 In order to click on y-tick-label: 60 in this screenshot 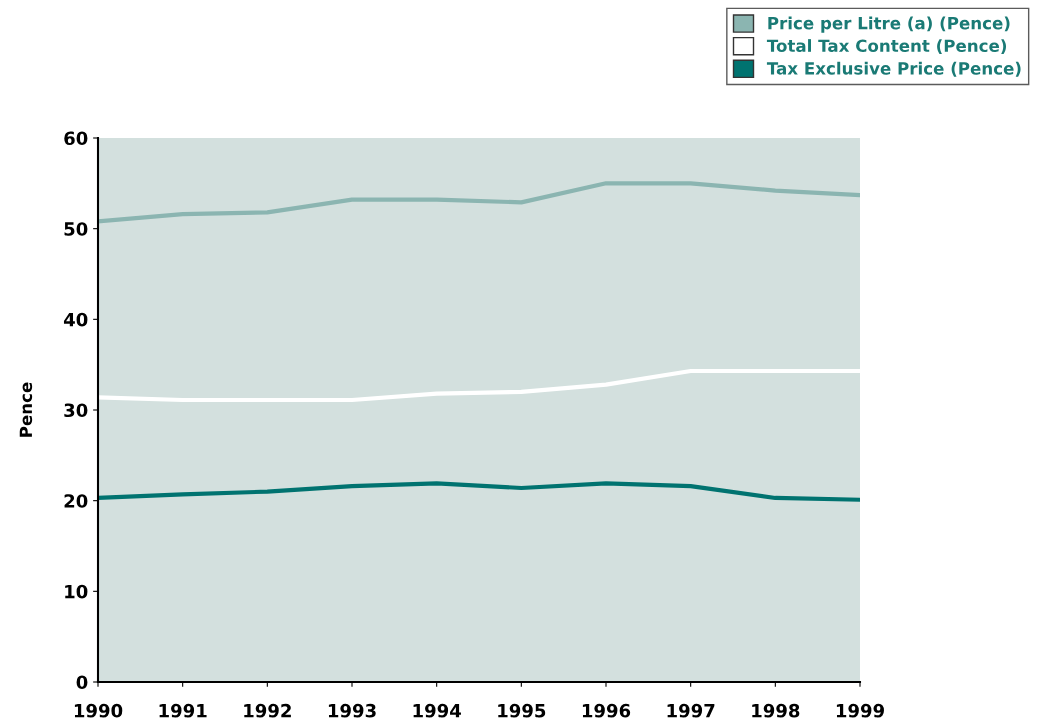, I will do `click(76, 138)`.